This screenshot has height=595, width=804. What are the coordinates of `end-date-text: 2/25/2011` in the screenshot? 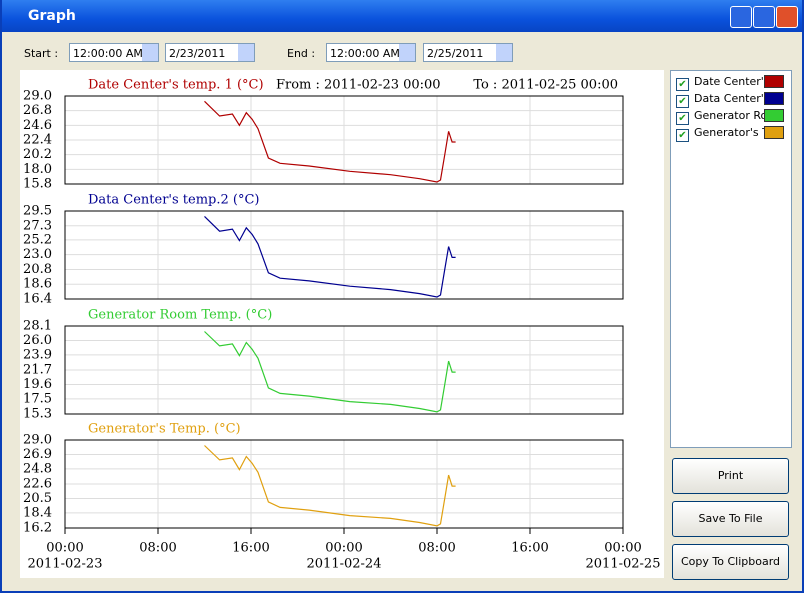 It's located at (455, 53).